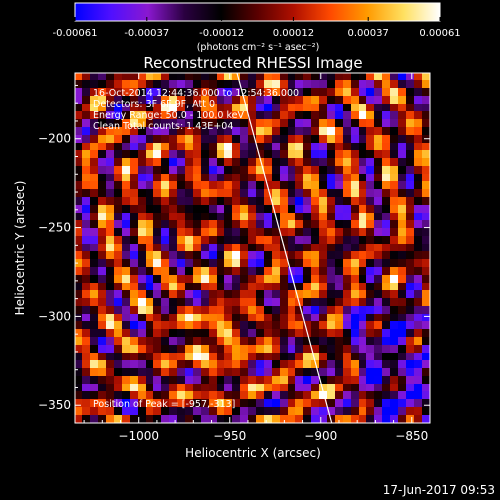  Describe the element at coordinates (258, 47) in the screenshot. I see `colorbar-units: (photons cm⁻² s⁻¹ asec⁻²)` at that location.